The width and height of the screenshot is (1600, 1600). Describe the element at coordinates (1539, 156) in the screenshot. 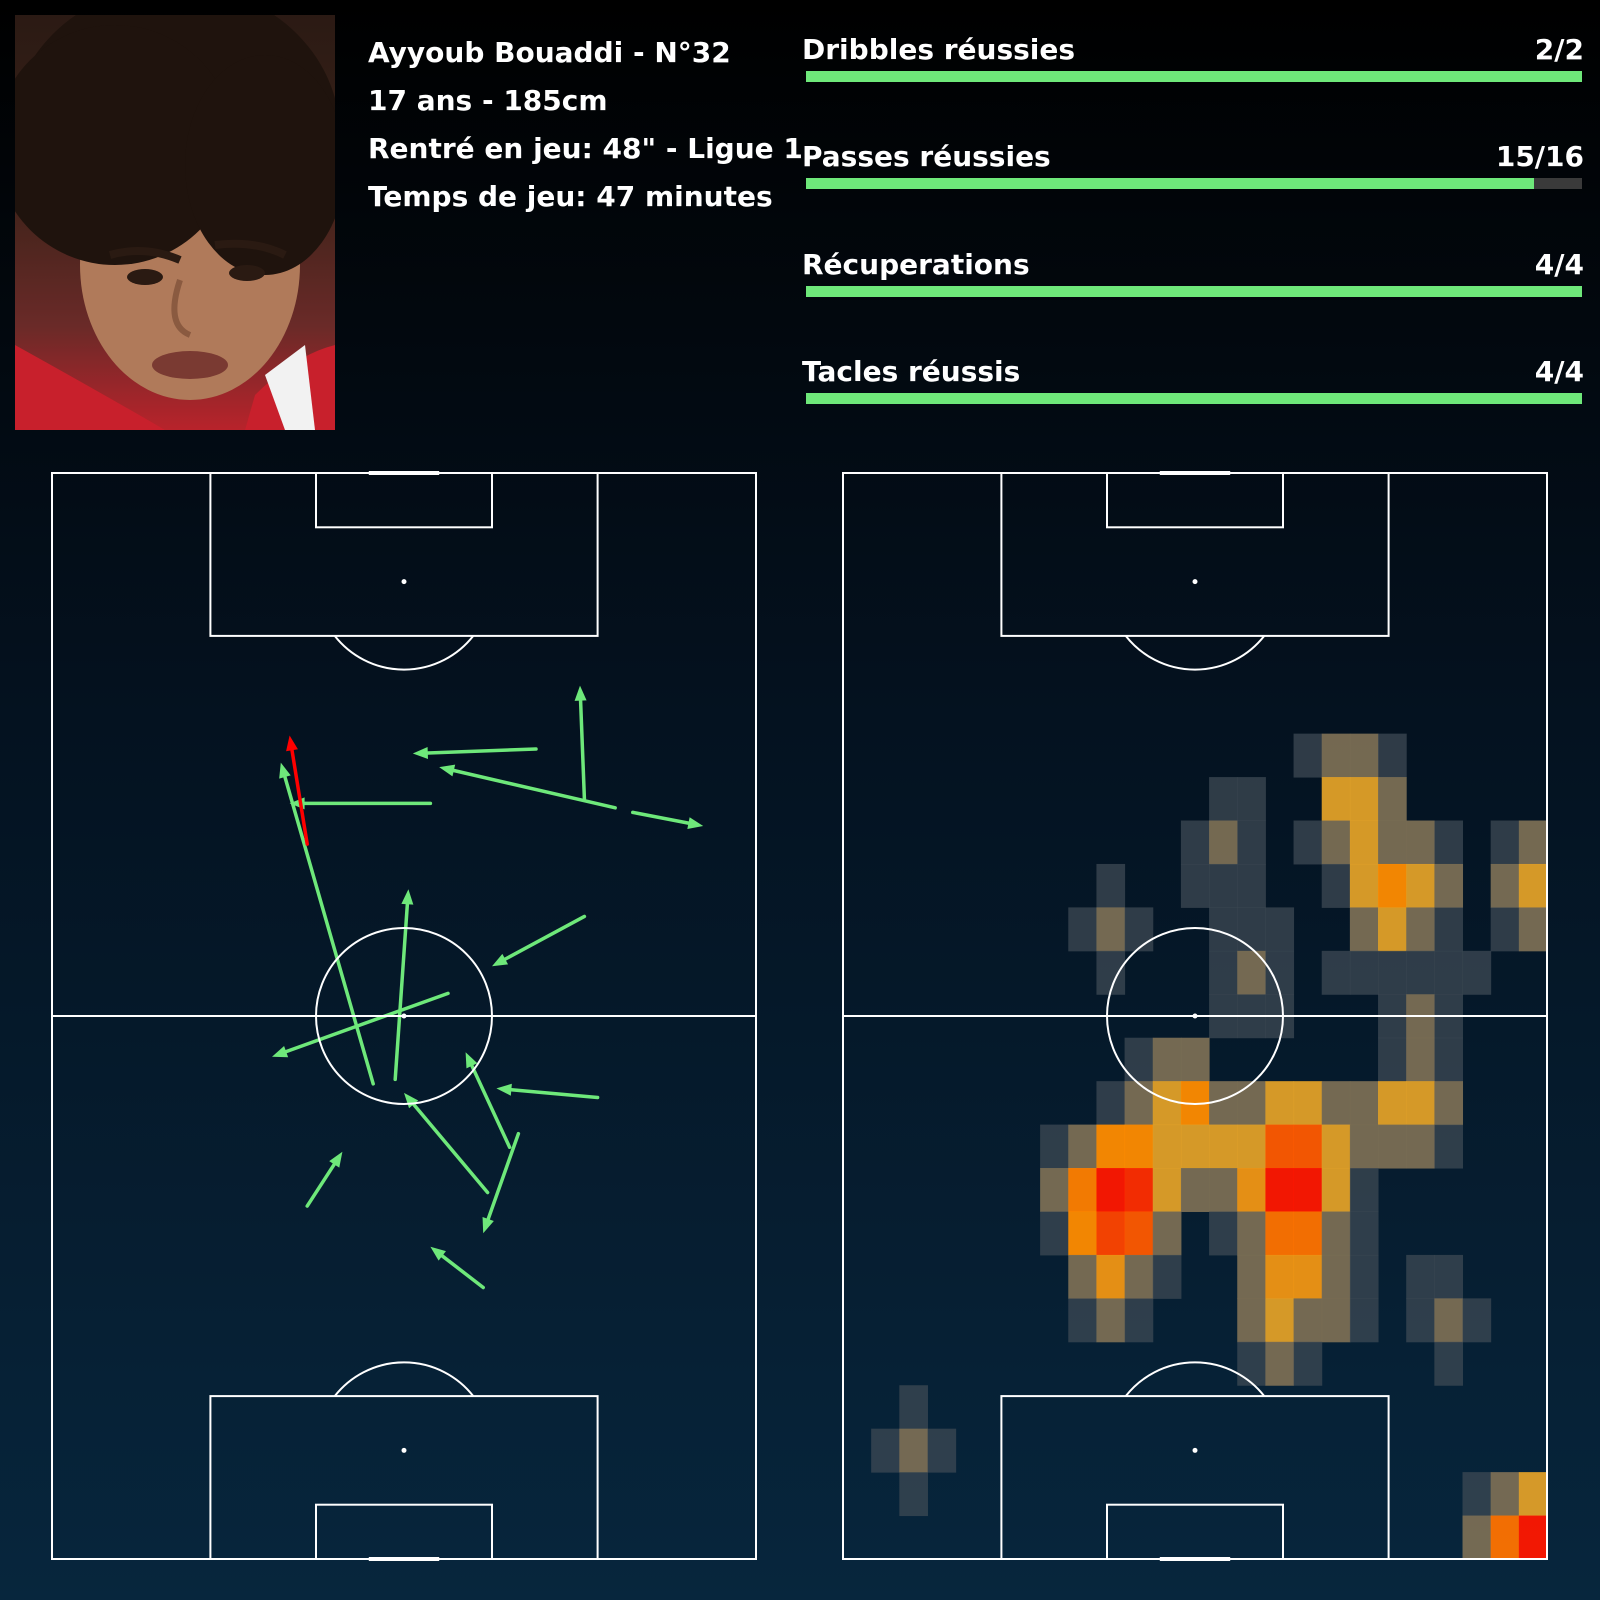

I see `stat-value: 15/16` at that location.